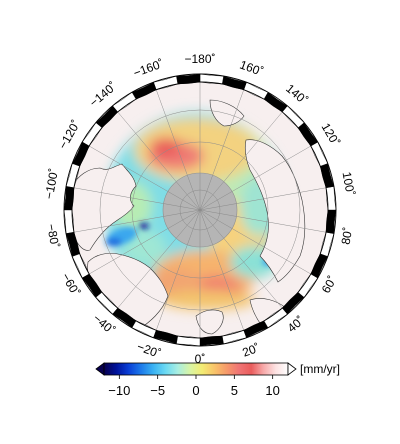 This screenshot has height=444, width=400. What do you see at coordinates (292, 369) in the screenshot?
I see `colorbar-max-triangle` at bounding box center [292, 369].